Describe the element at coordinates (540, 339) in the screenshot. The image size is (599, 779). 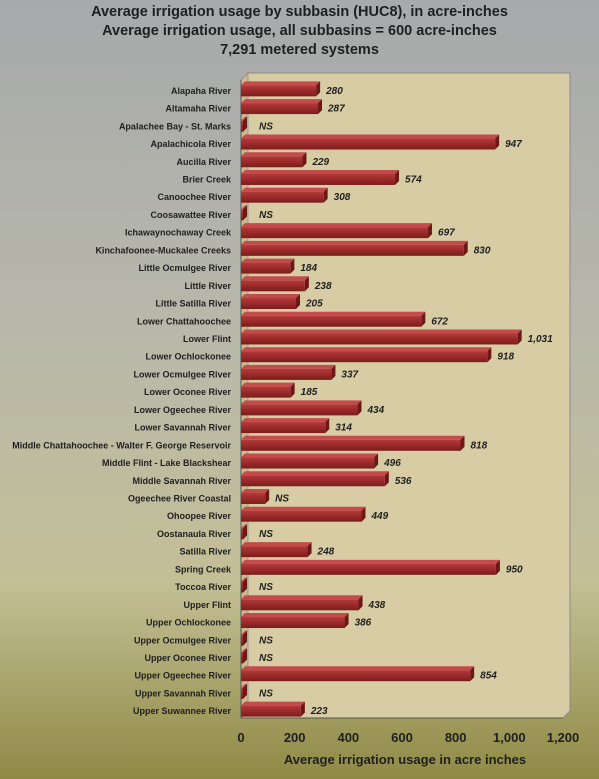
I see `data-label: 1,031` at that location.